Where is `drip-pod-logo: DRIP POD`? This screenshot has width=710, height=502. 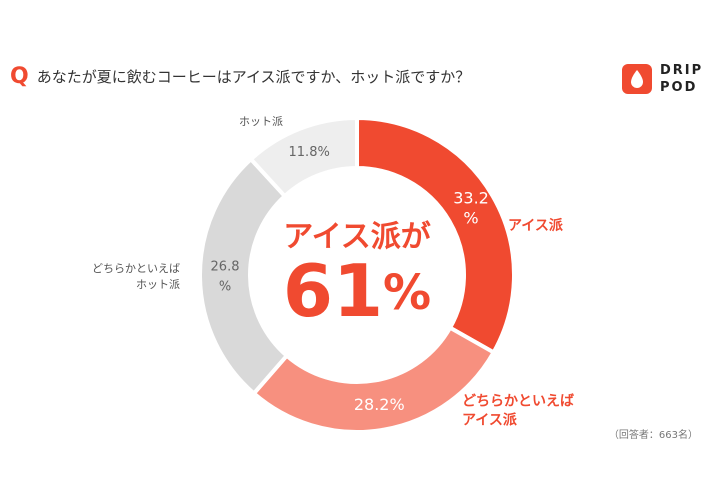 drip-pod-logo: DRIP POD is located at coordinates (662, 79).